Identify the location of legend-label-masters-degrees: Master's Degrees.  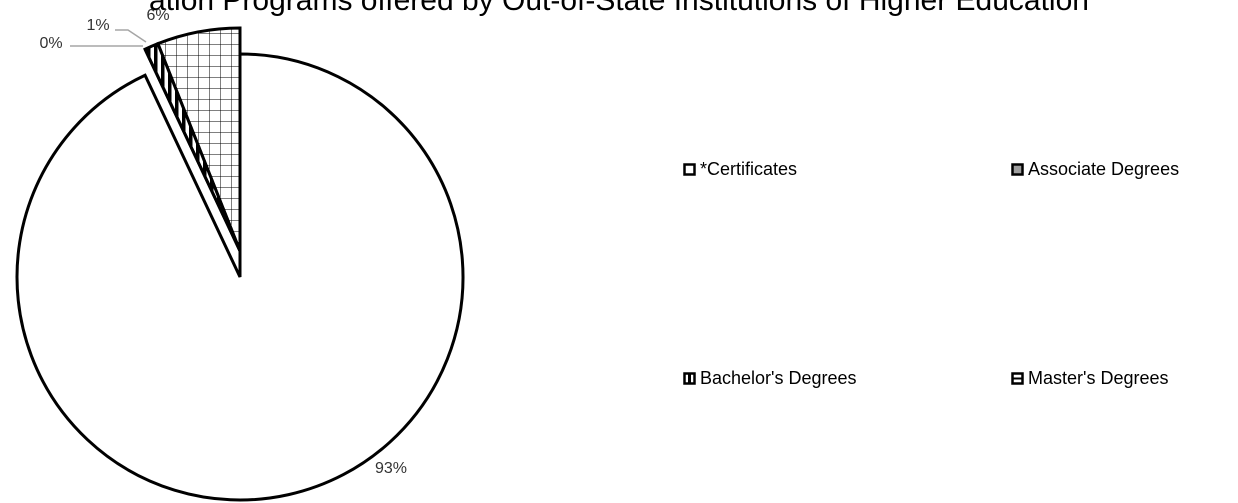
(1098, 378).